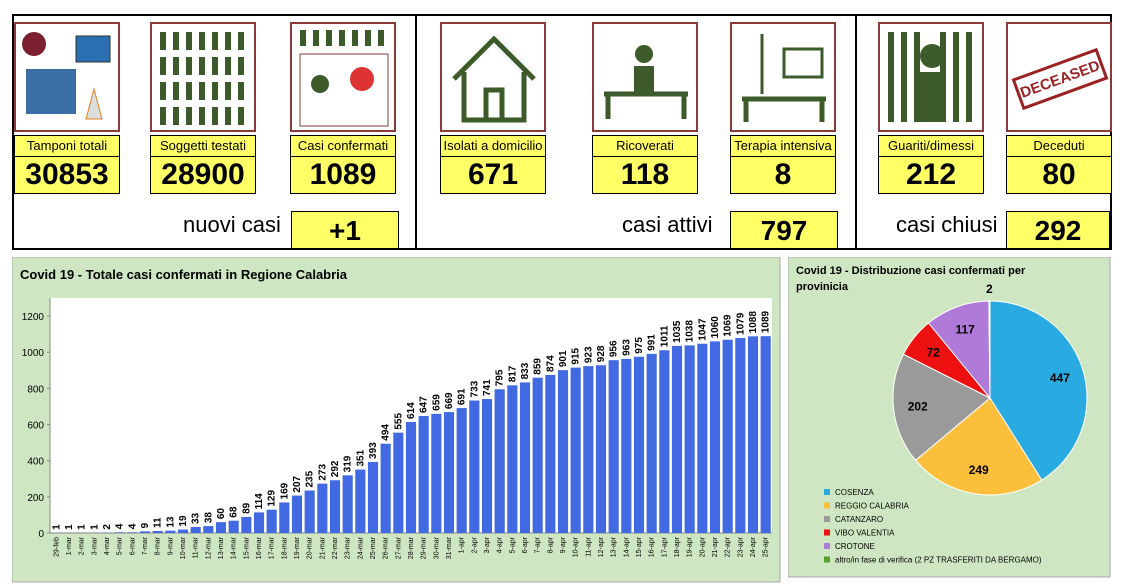  Describe the element at coordinates (107, 545) in the screenshot. I see `x-tick-label: 4-mar` at that location.